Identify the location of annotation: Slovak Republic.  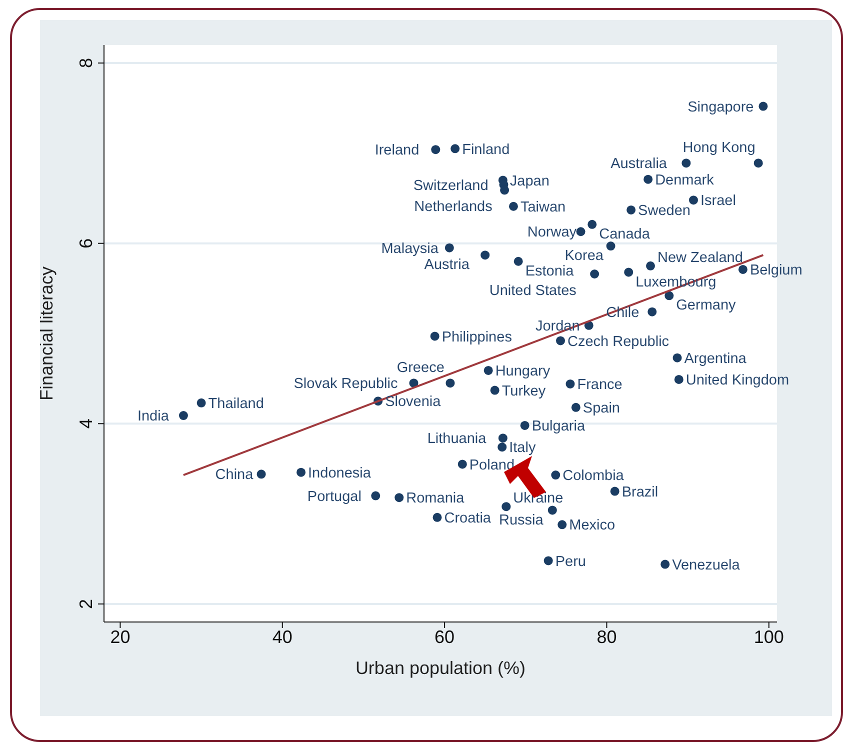
(346, 384).